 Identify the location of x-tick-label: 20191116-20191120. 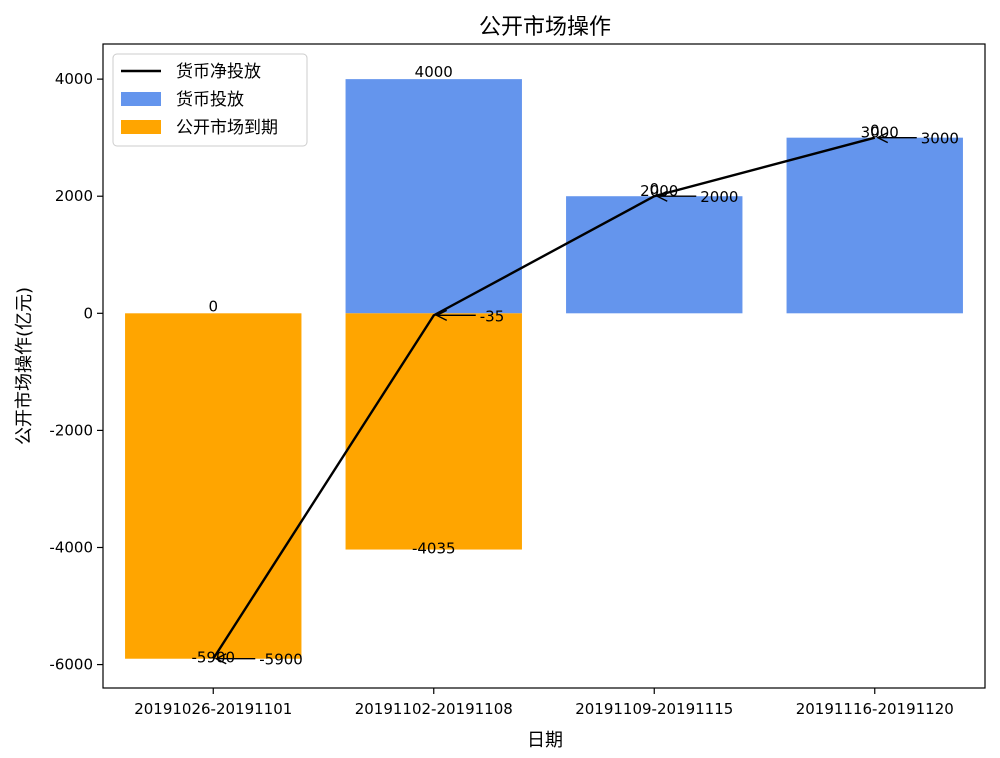
(875, 709).